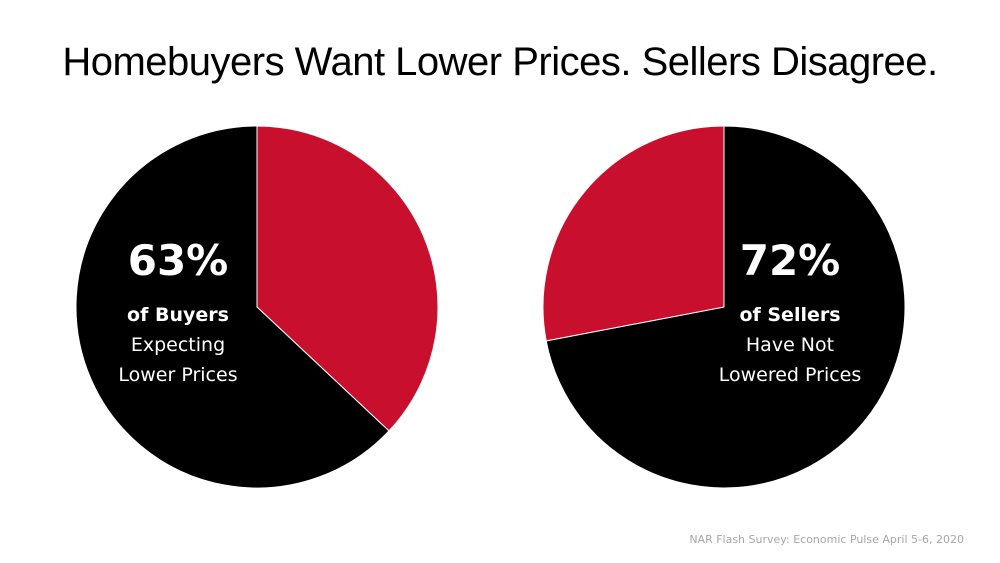 The height and width of the screenshot is (563, 1000). I want to click on sellers-label: 72% of Sellers Have Not Lowered Prices, so click(790, 315).